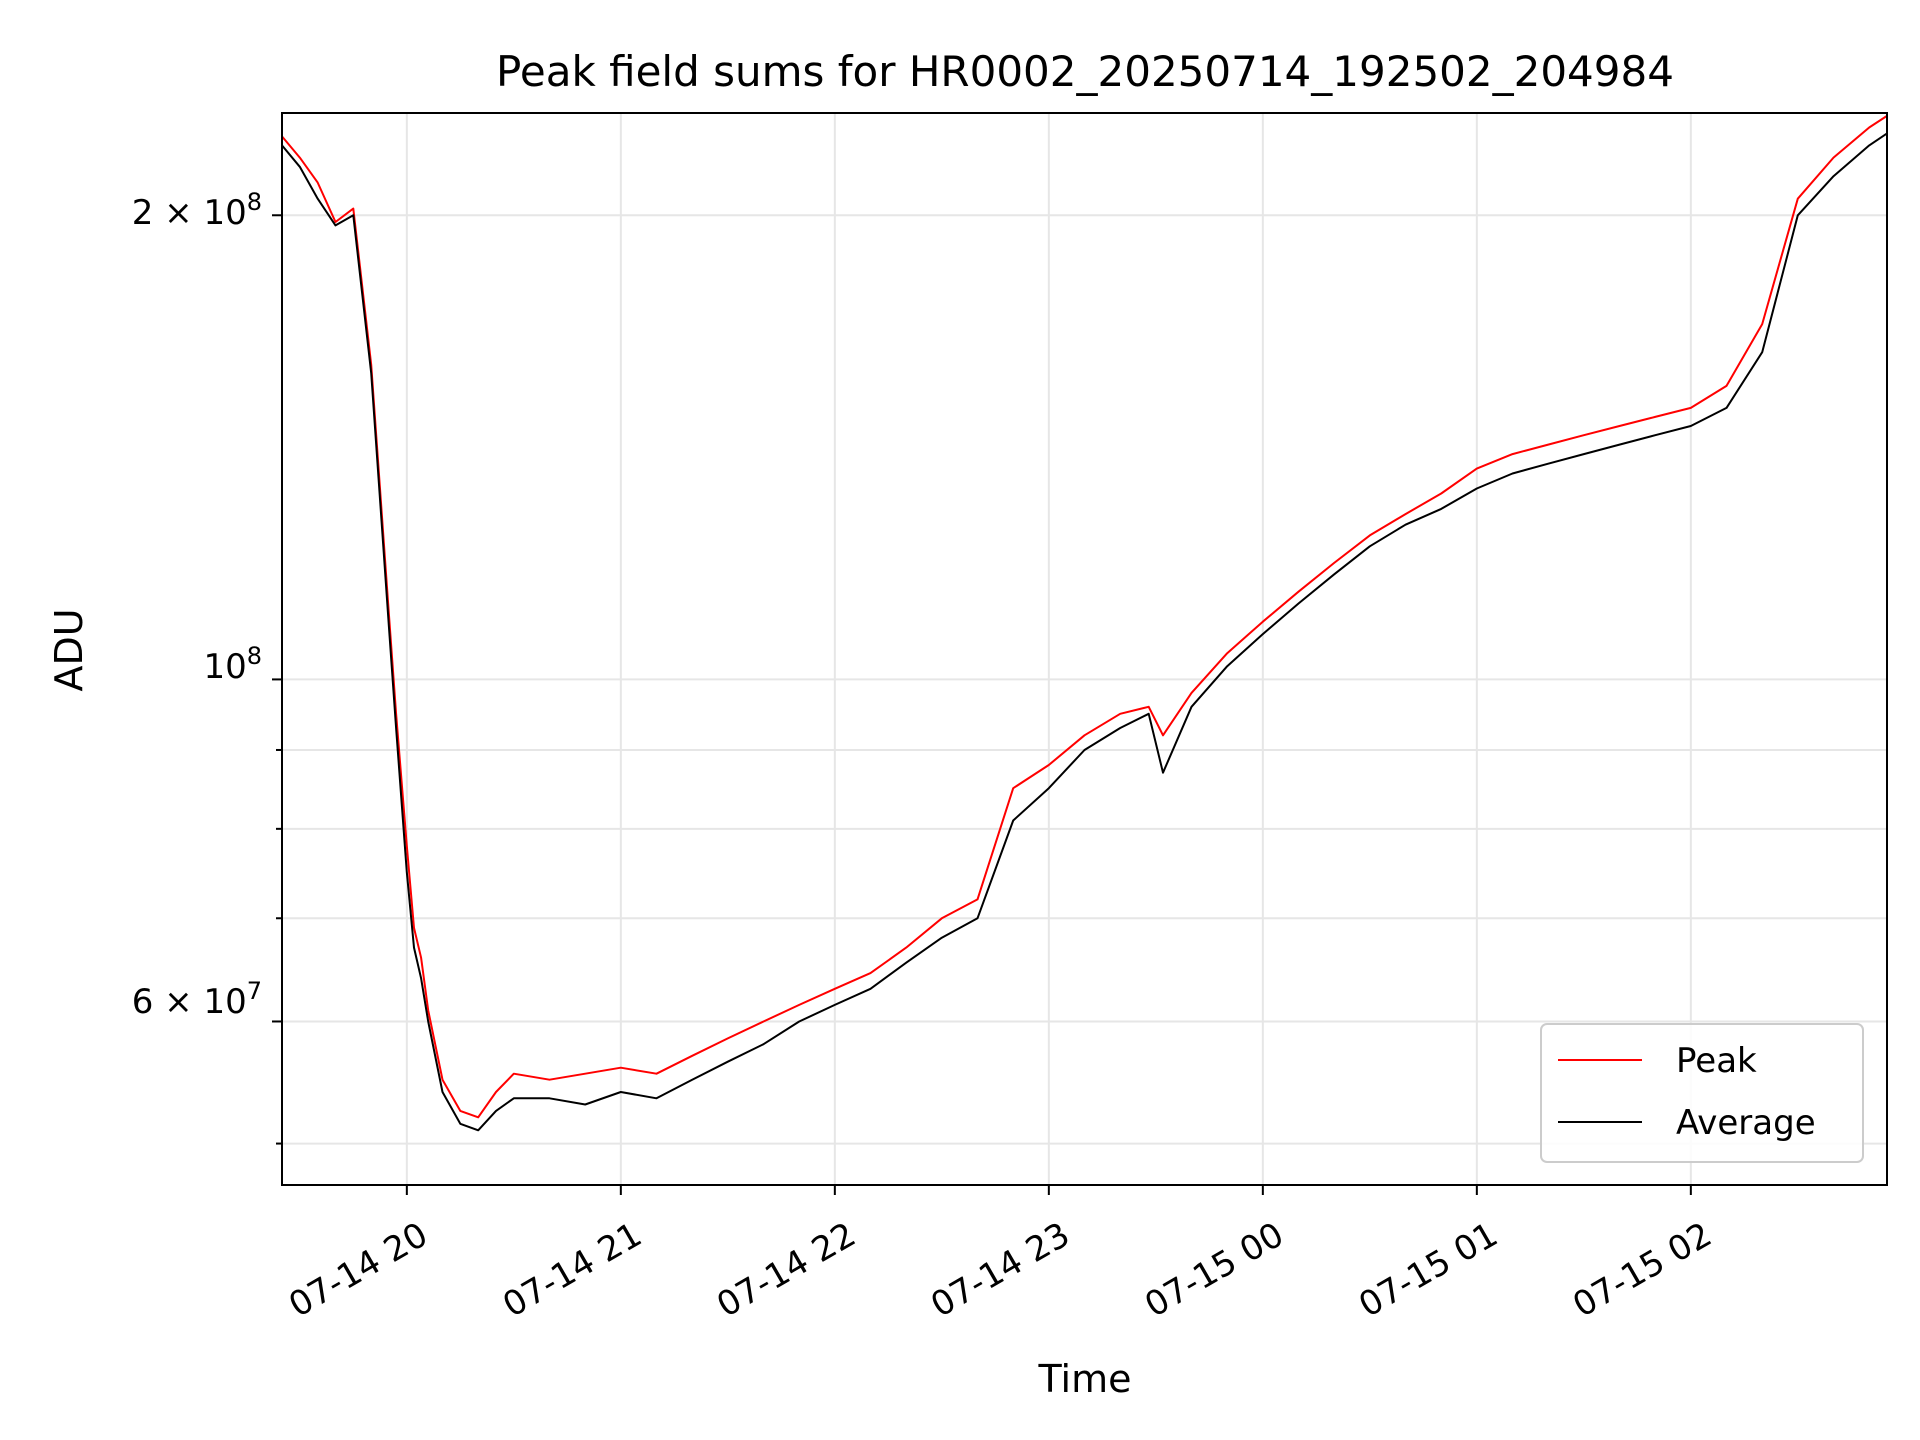 Image resolution: width=1920 pixels, height=1440 pixels. What do you see at coordinates (189, 1002) in the screenshot?
I see `y-tick-6e7-mantissa: 6 × 10` at bounding box center [189, 1002].